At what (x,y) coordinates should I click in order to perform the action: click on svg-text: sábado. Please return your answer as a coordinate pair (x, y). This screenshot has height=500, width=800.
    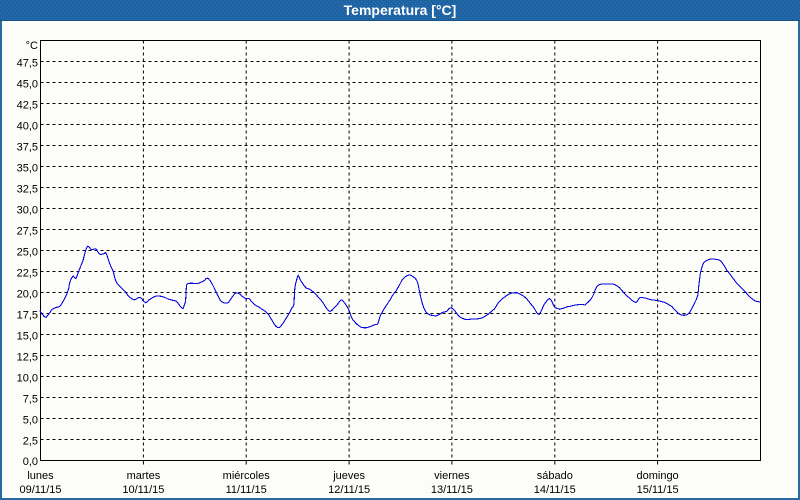
    Looking at the image, I should click on (555, 476).